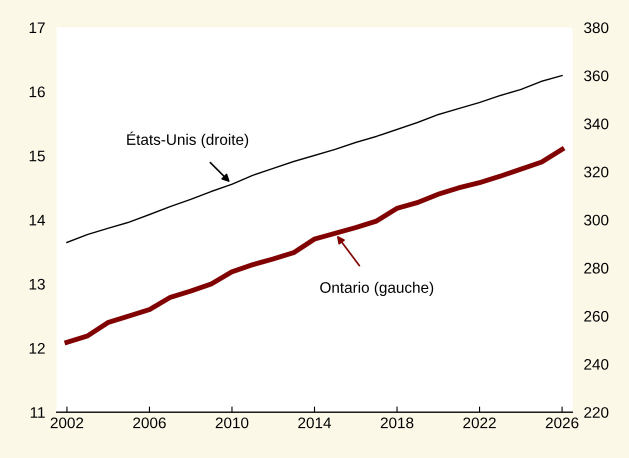  Describe the element at coordinates (37, 92) in the screenshot. I see `y-tick-label: 16` at that location.